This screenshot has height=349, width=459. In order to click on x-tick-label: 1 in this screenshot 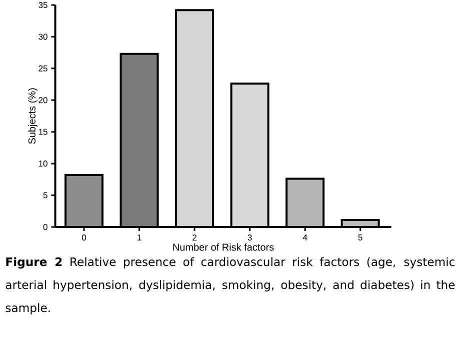, I will do `click(140, 237)`.